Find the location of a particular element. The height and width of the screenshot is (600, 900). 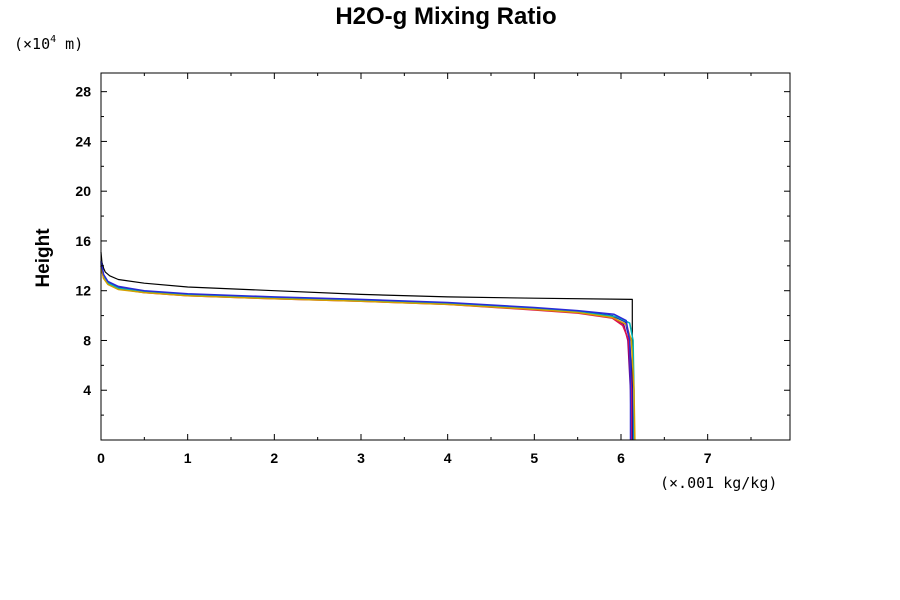

y-tick-label: 16 is located at coordinates (83, 241).